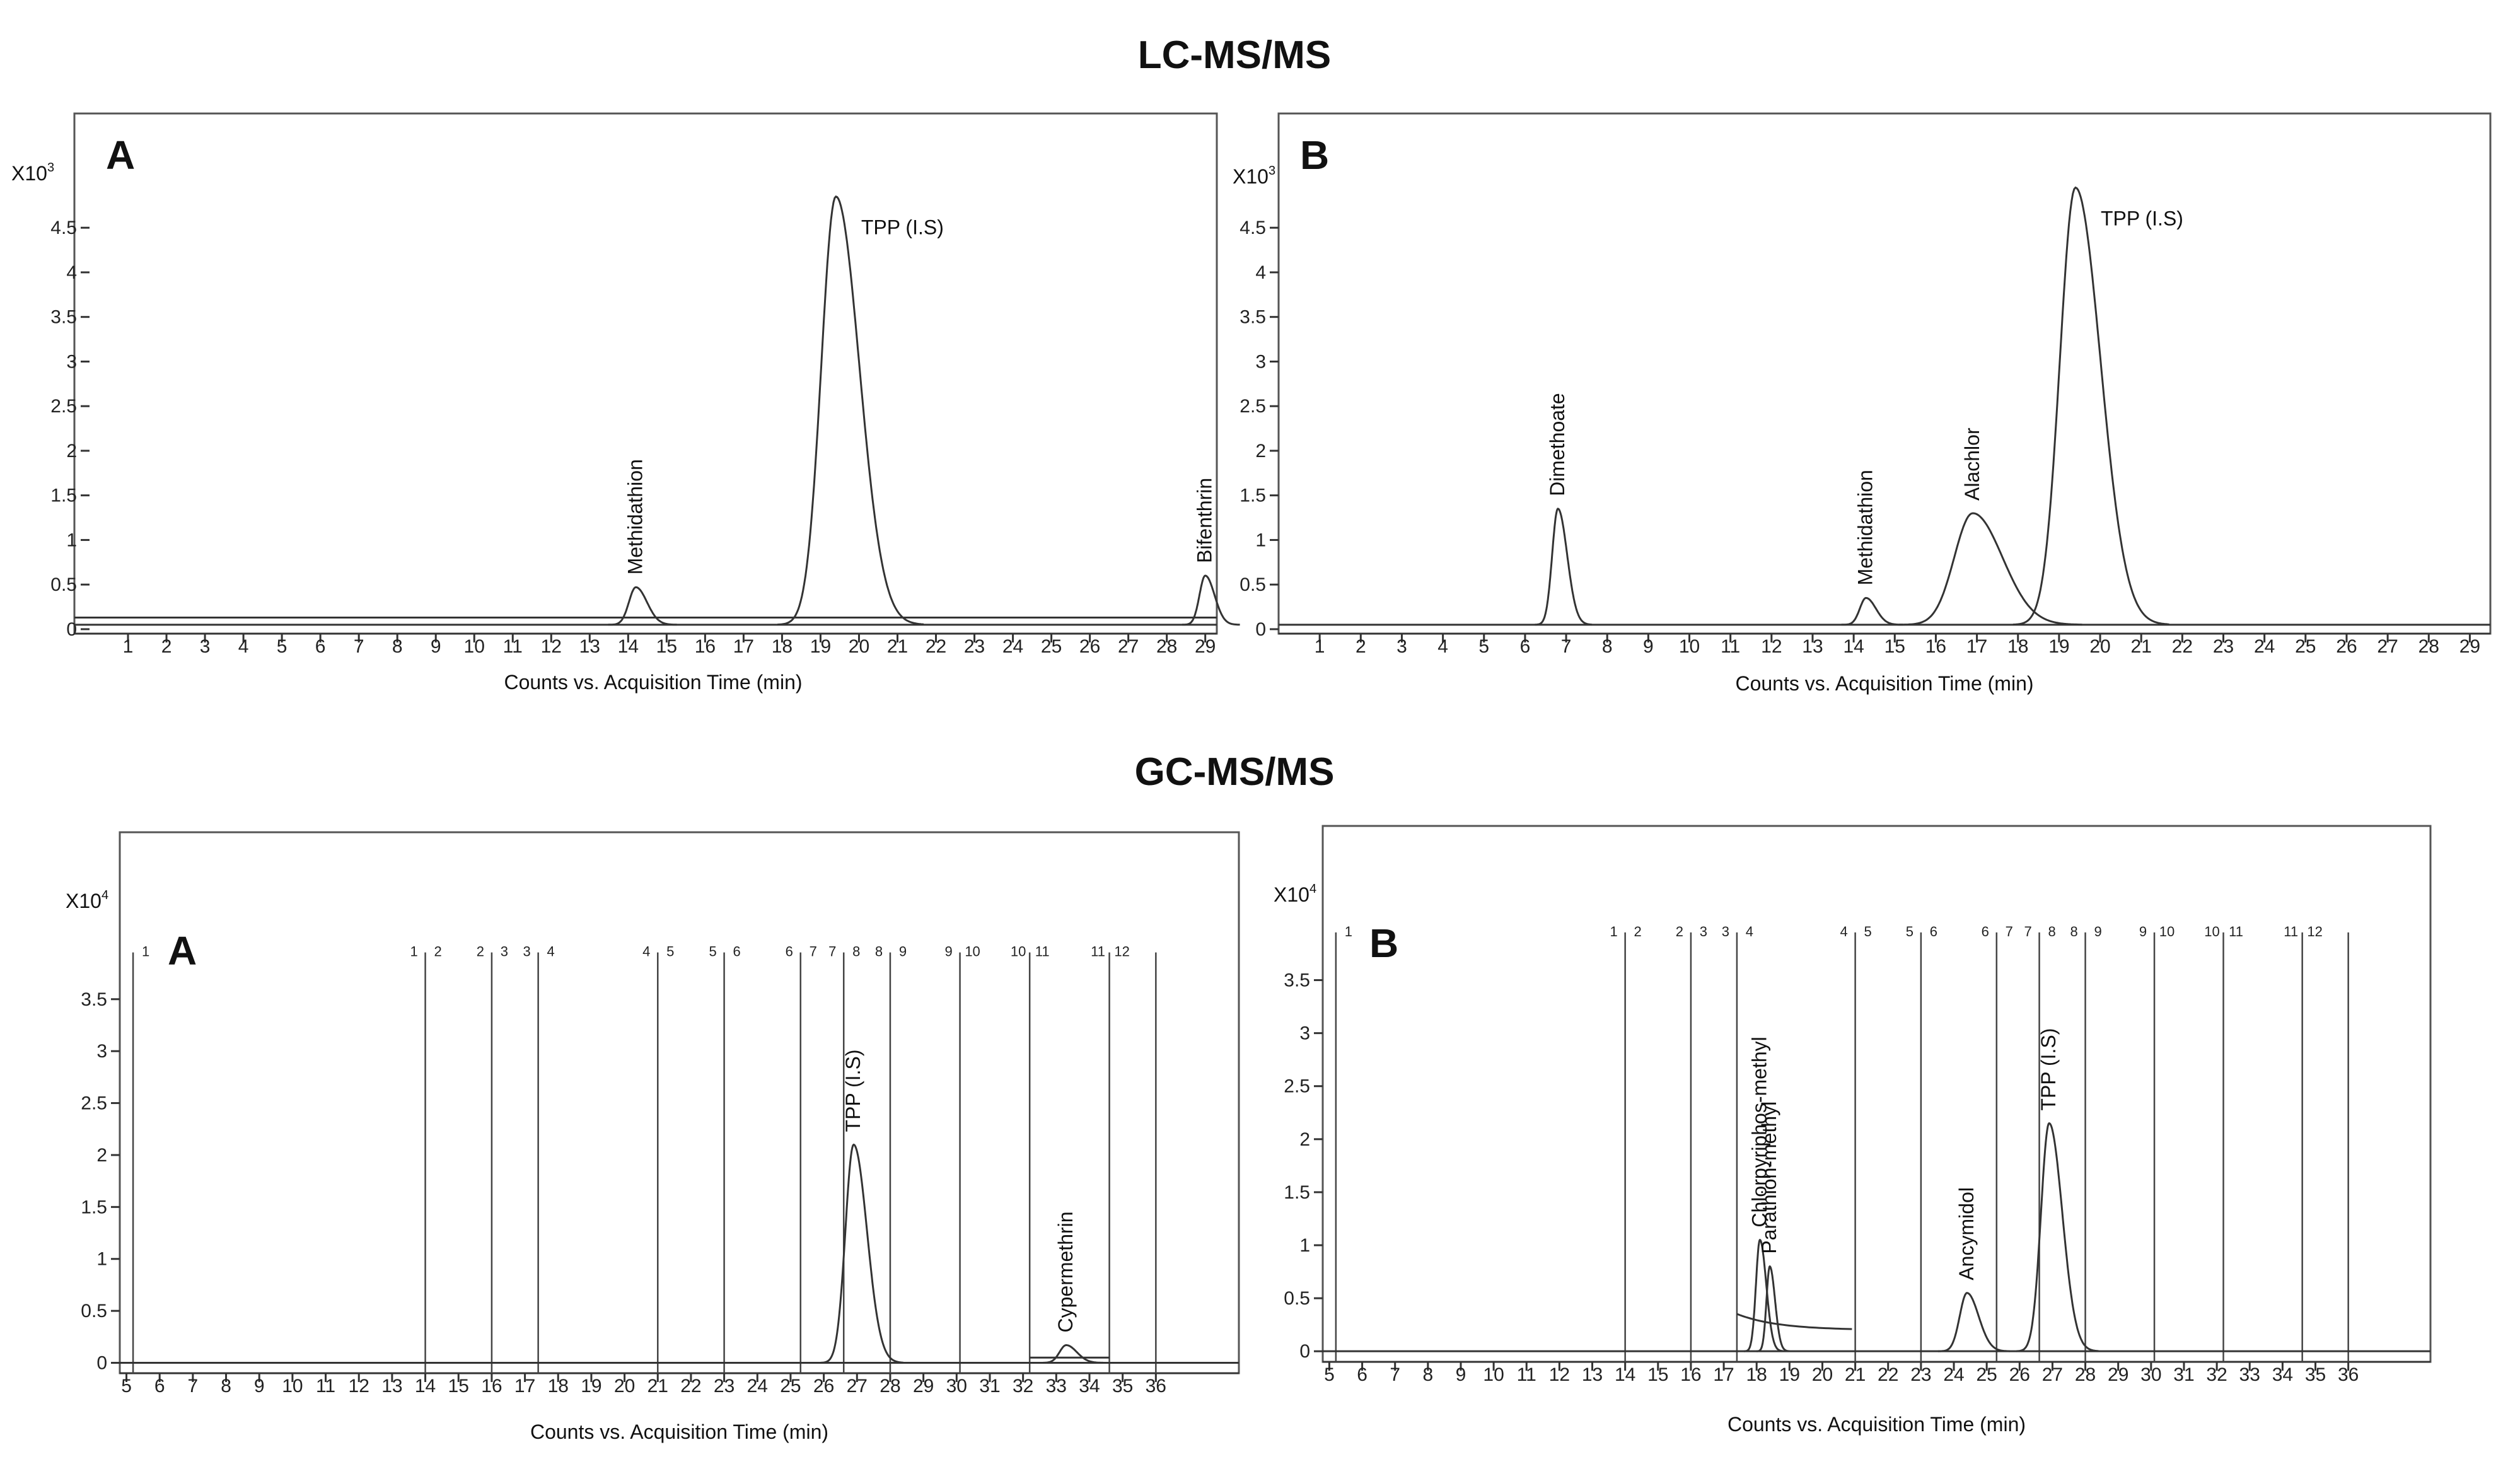 This screenshot has height=1464, width=2520. Describe the element at coordinates (1205, 646) in the screenshot. I see `x-tick-label: 29` at that location.